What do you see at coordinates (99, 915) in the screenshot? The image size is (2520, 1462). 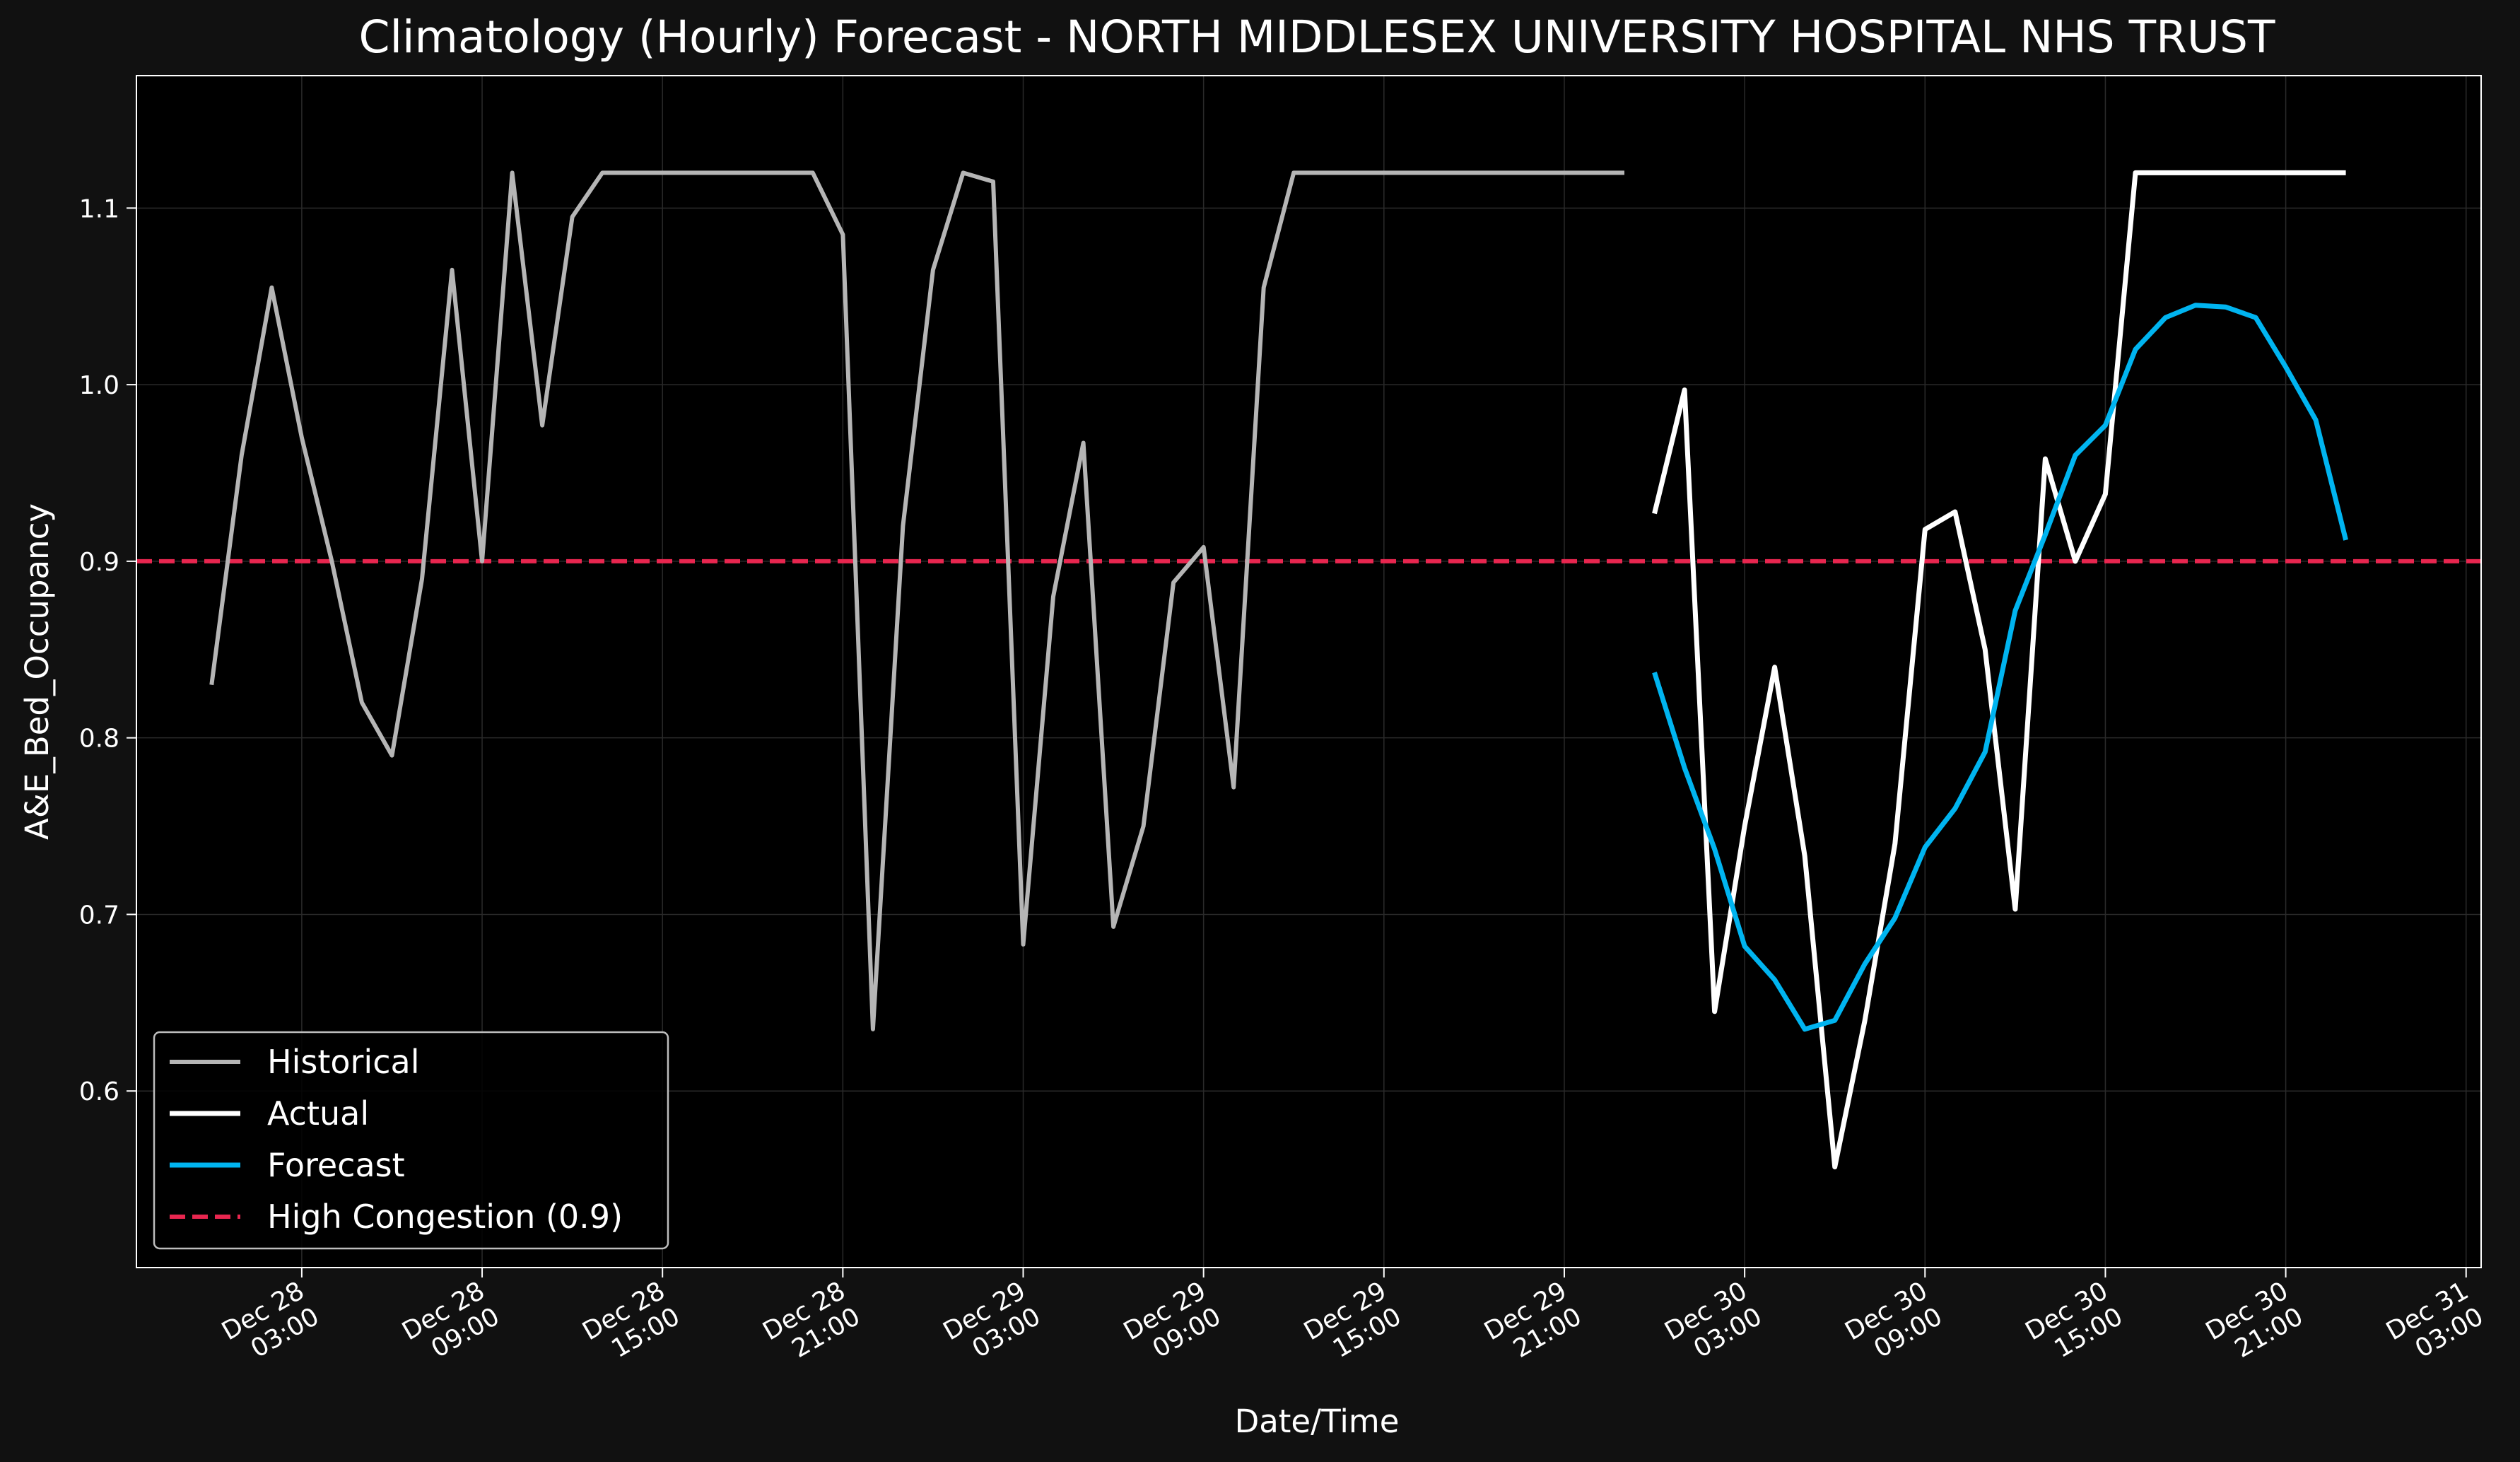 I see `y-tick-label: 0.7` at bounding box center [99, 915].